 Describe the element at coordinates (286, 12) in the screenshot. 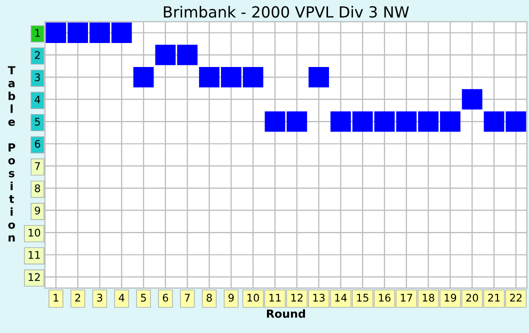

I see `chart-title: Brimbank - 2000 VPVL Div 3 NW` at that location.